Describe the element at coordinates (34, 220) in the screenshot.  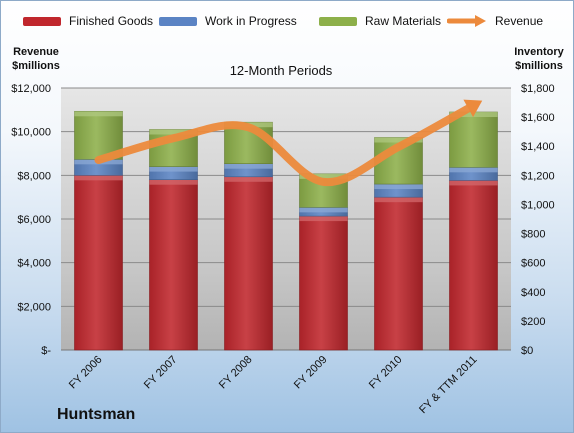
I see `left-tick-label: $6,000` at that location.